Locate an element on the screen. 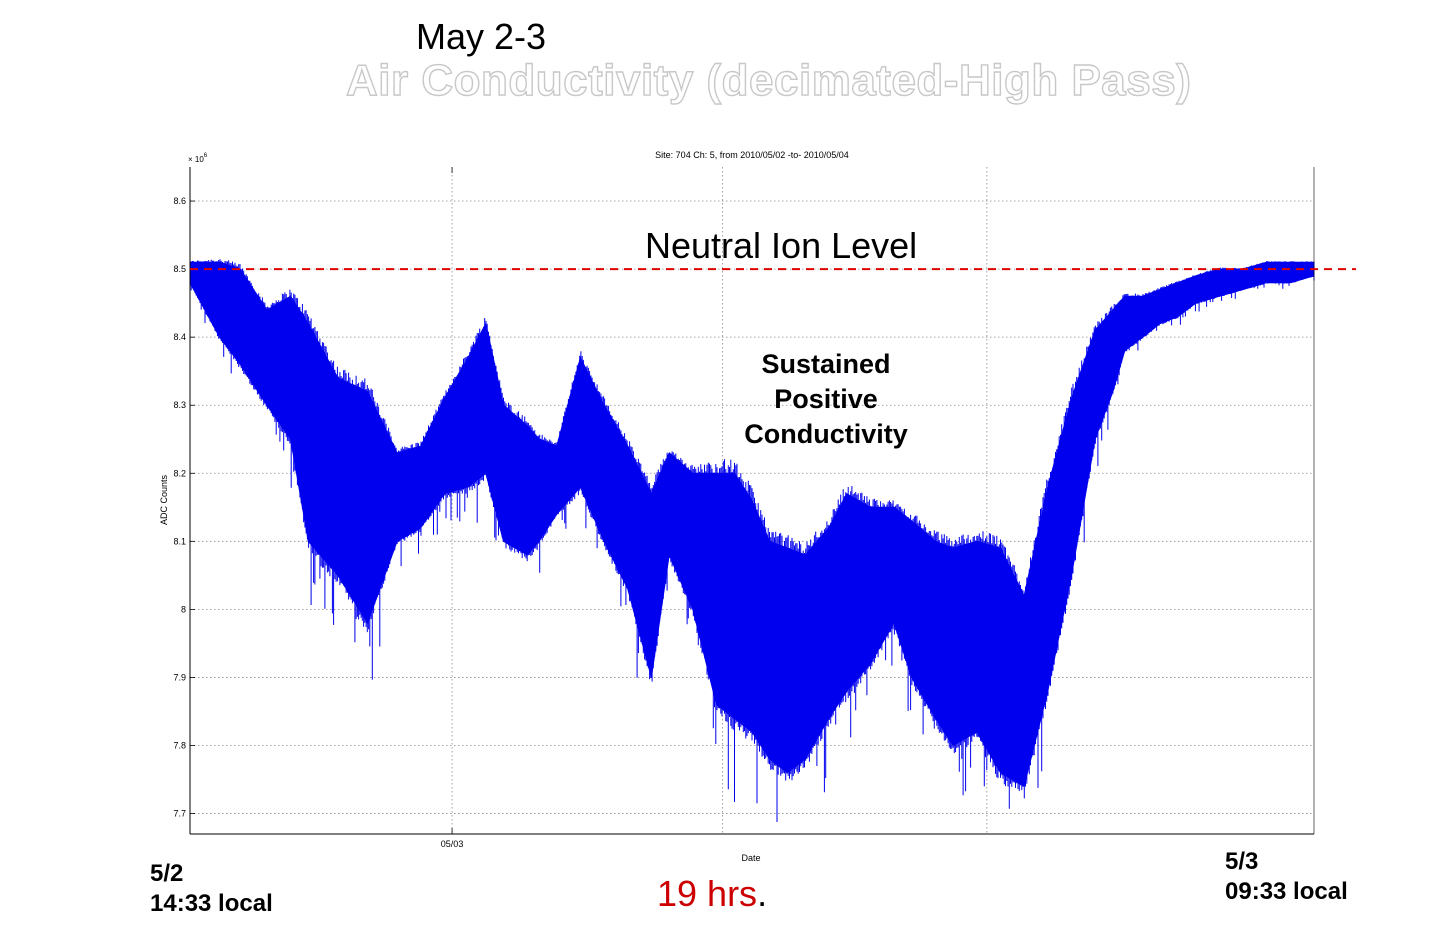  x-tick-label: 05/03 is located at coordinates (452, 844).